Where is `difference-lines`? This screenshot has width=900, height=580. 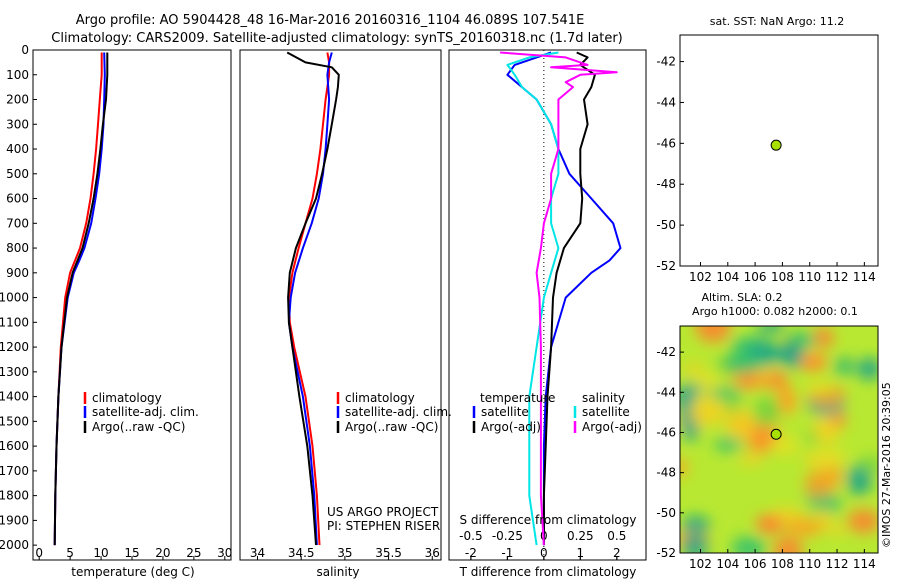 difference-lines is located at coordinates (561, 298).